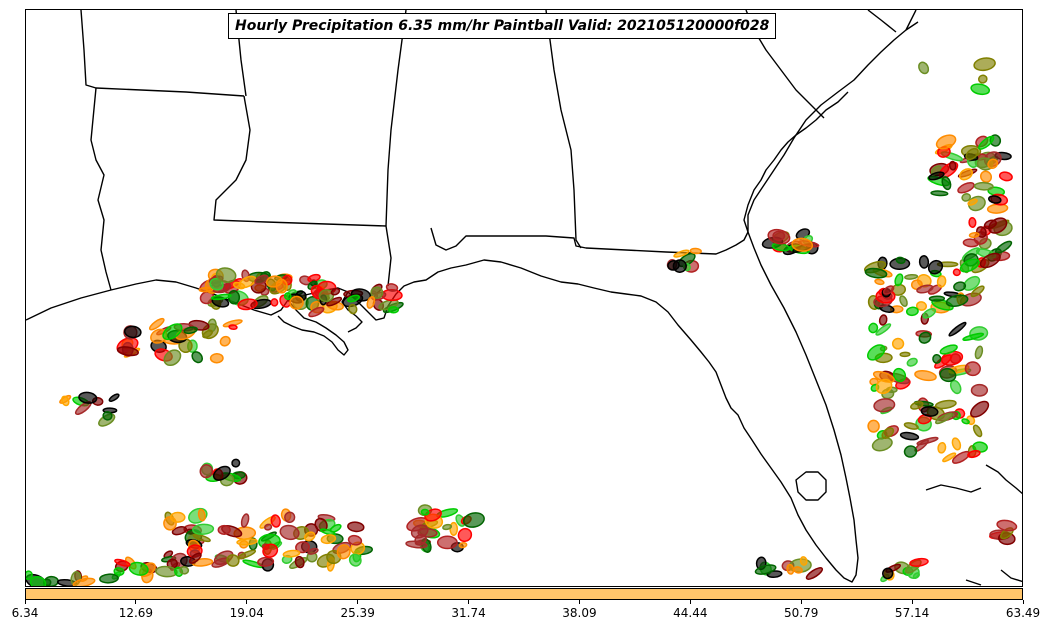 Image resolution: width=1053 pixels, height=633 pixels. What do you see at coordinates (357, 613) in the screenshot?
I see `colorbar-tick-label: 25.39` at bounding box center [357, 613].